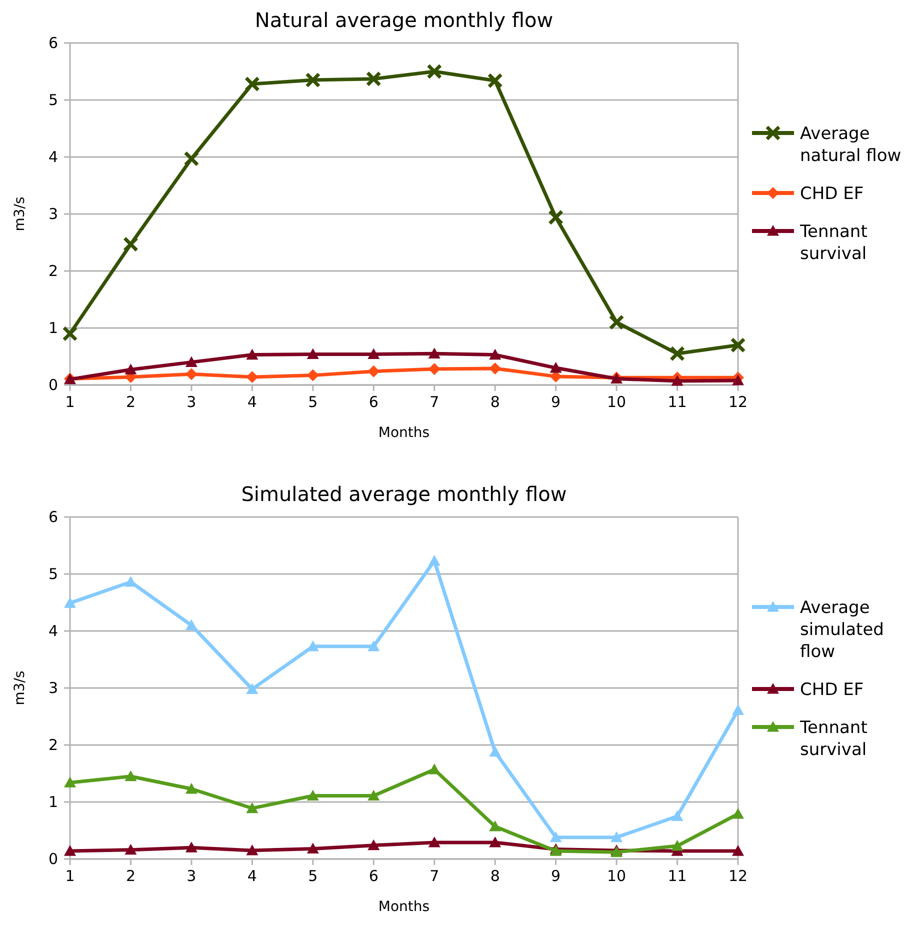  I want to click on x-tick-label: 5, so click(313, 876).